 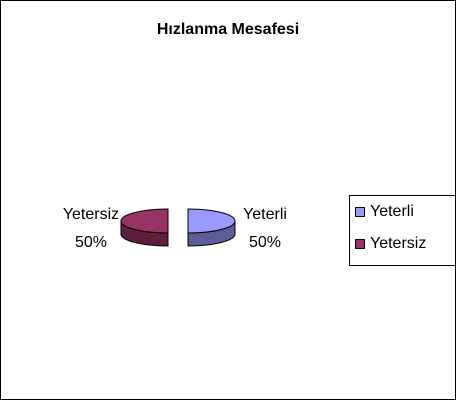 I want to click on data-label-name: Yeterli, so click(x=265, y=214).